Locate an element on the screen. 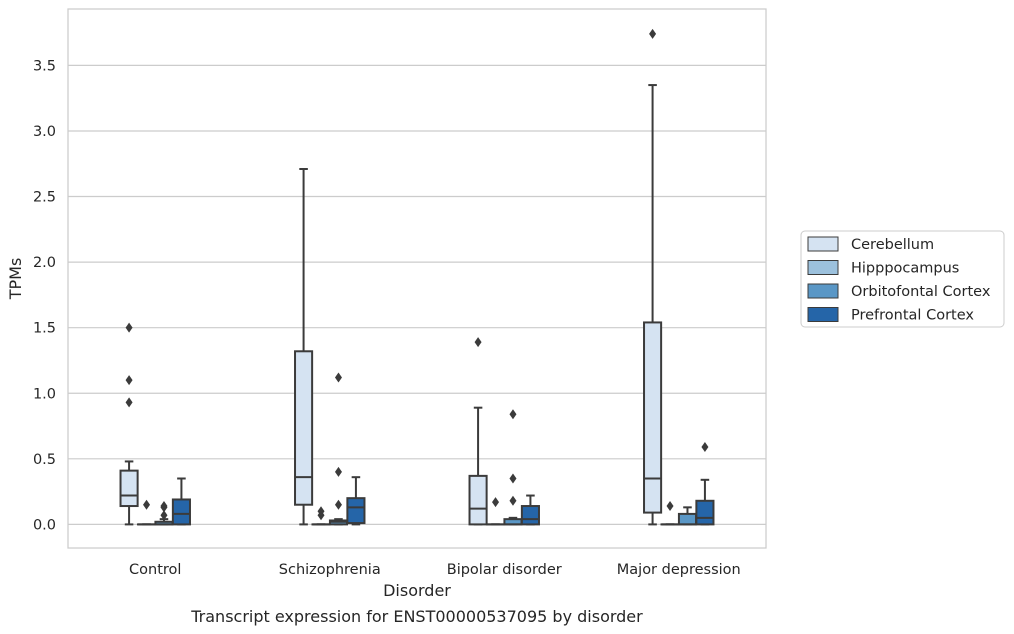 Image resolution: width=1014 pixels, height=634 pixels. y-tick-label: 1.5 is located at coordinates (44, 329).